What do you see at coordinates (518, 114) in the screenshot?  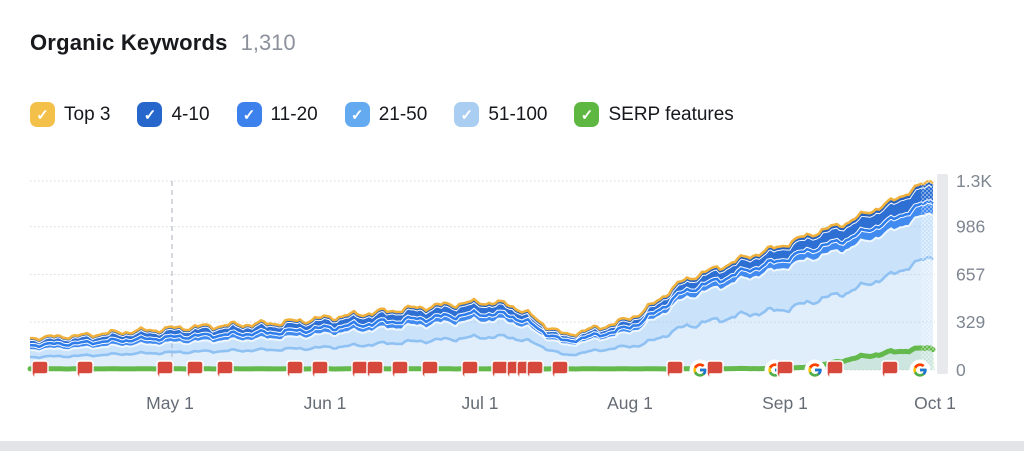 I see `filter-label: 51-100` at bounding box center [518, 114].